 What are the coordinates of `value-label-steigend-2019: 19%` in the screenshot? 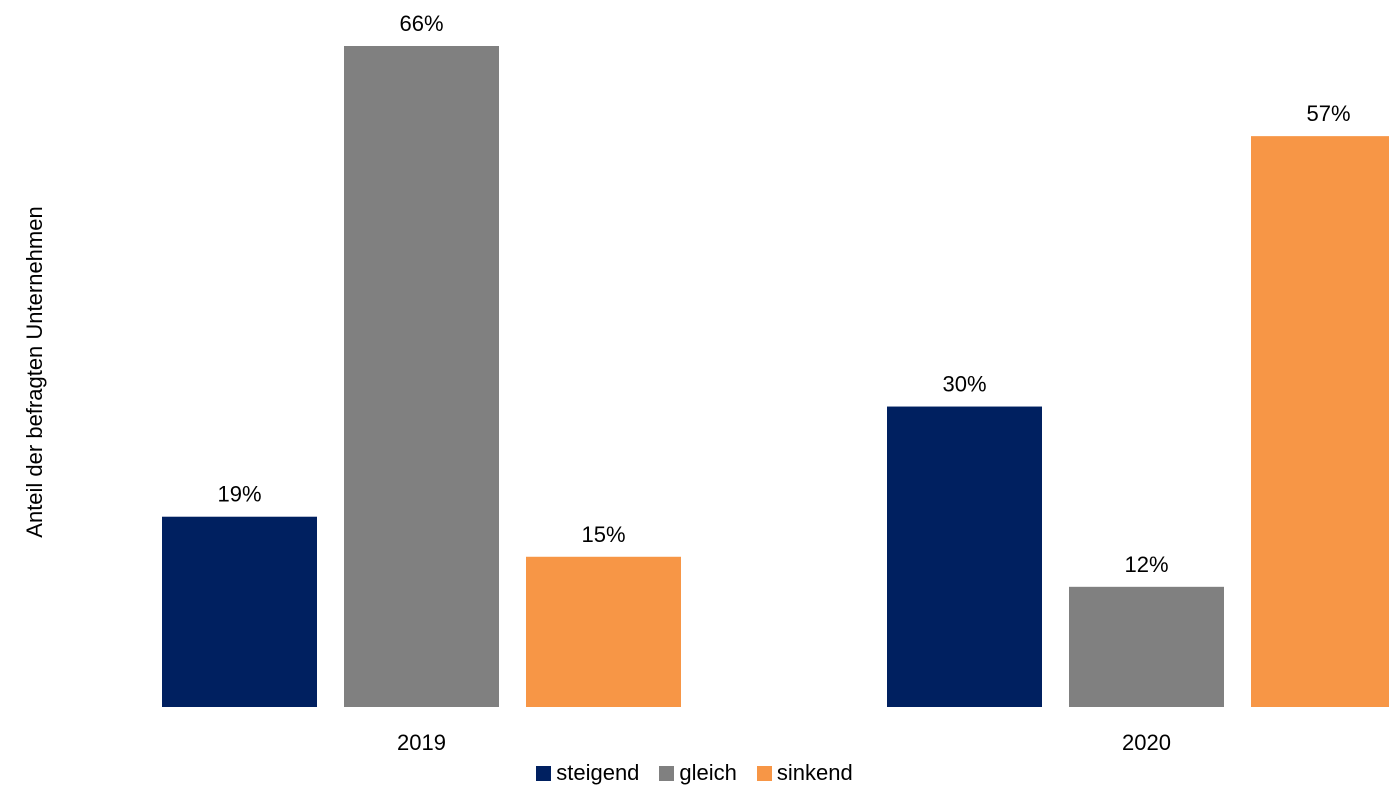 It's located at (239, 494).